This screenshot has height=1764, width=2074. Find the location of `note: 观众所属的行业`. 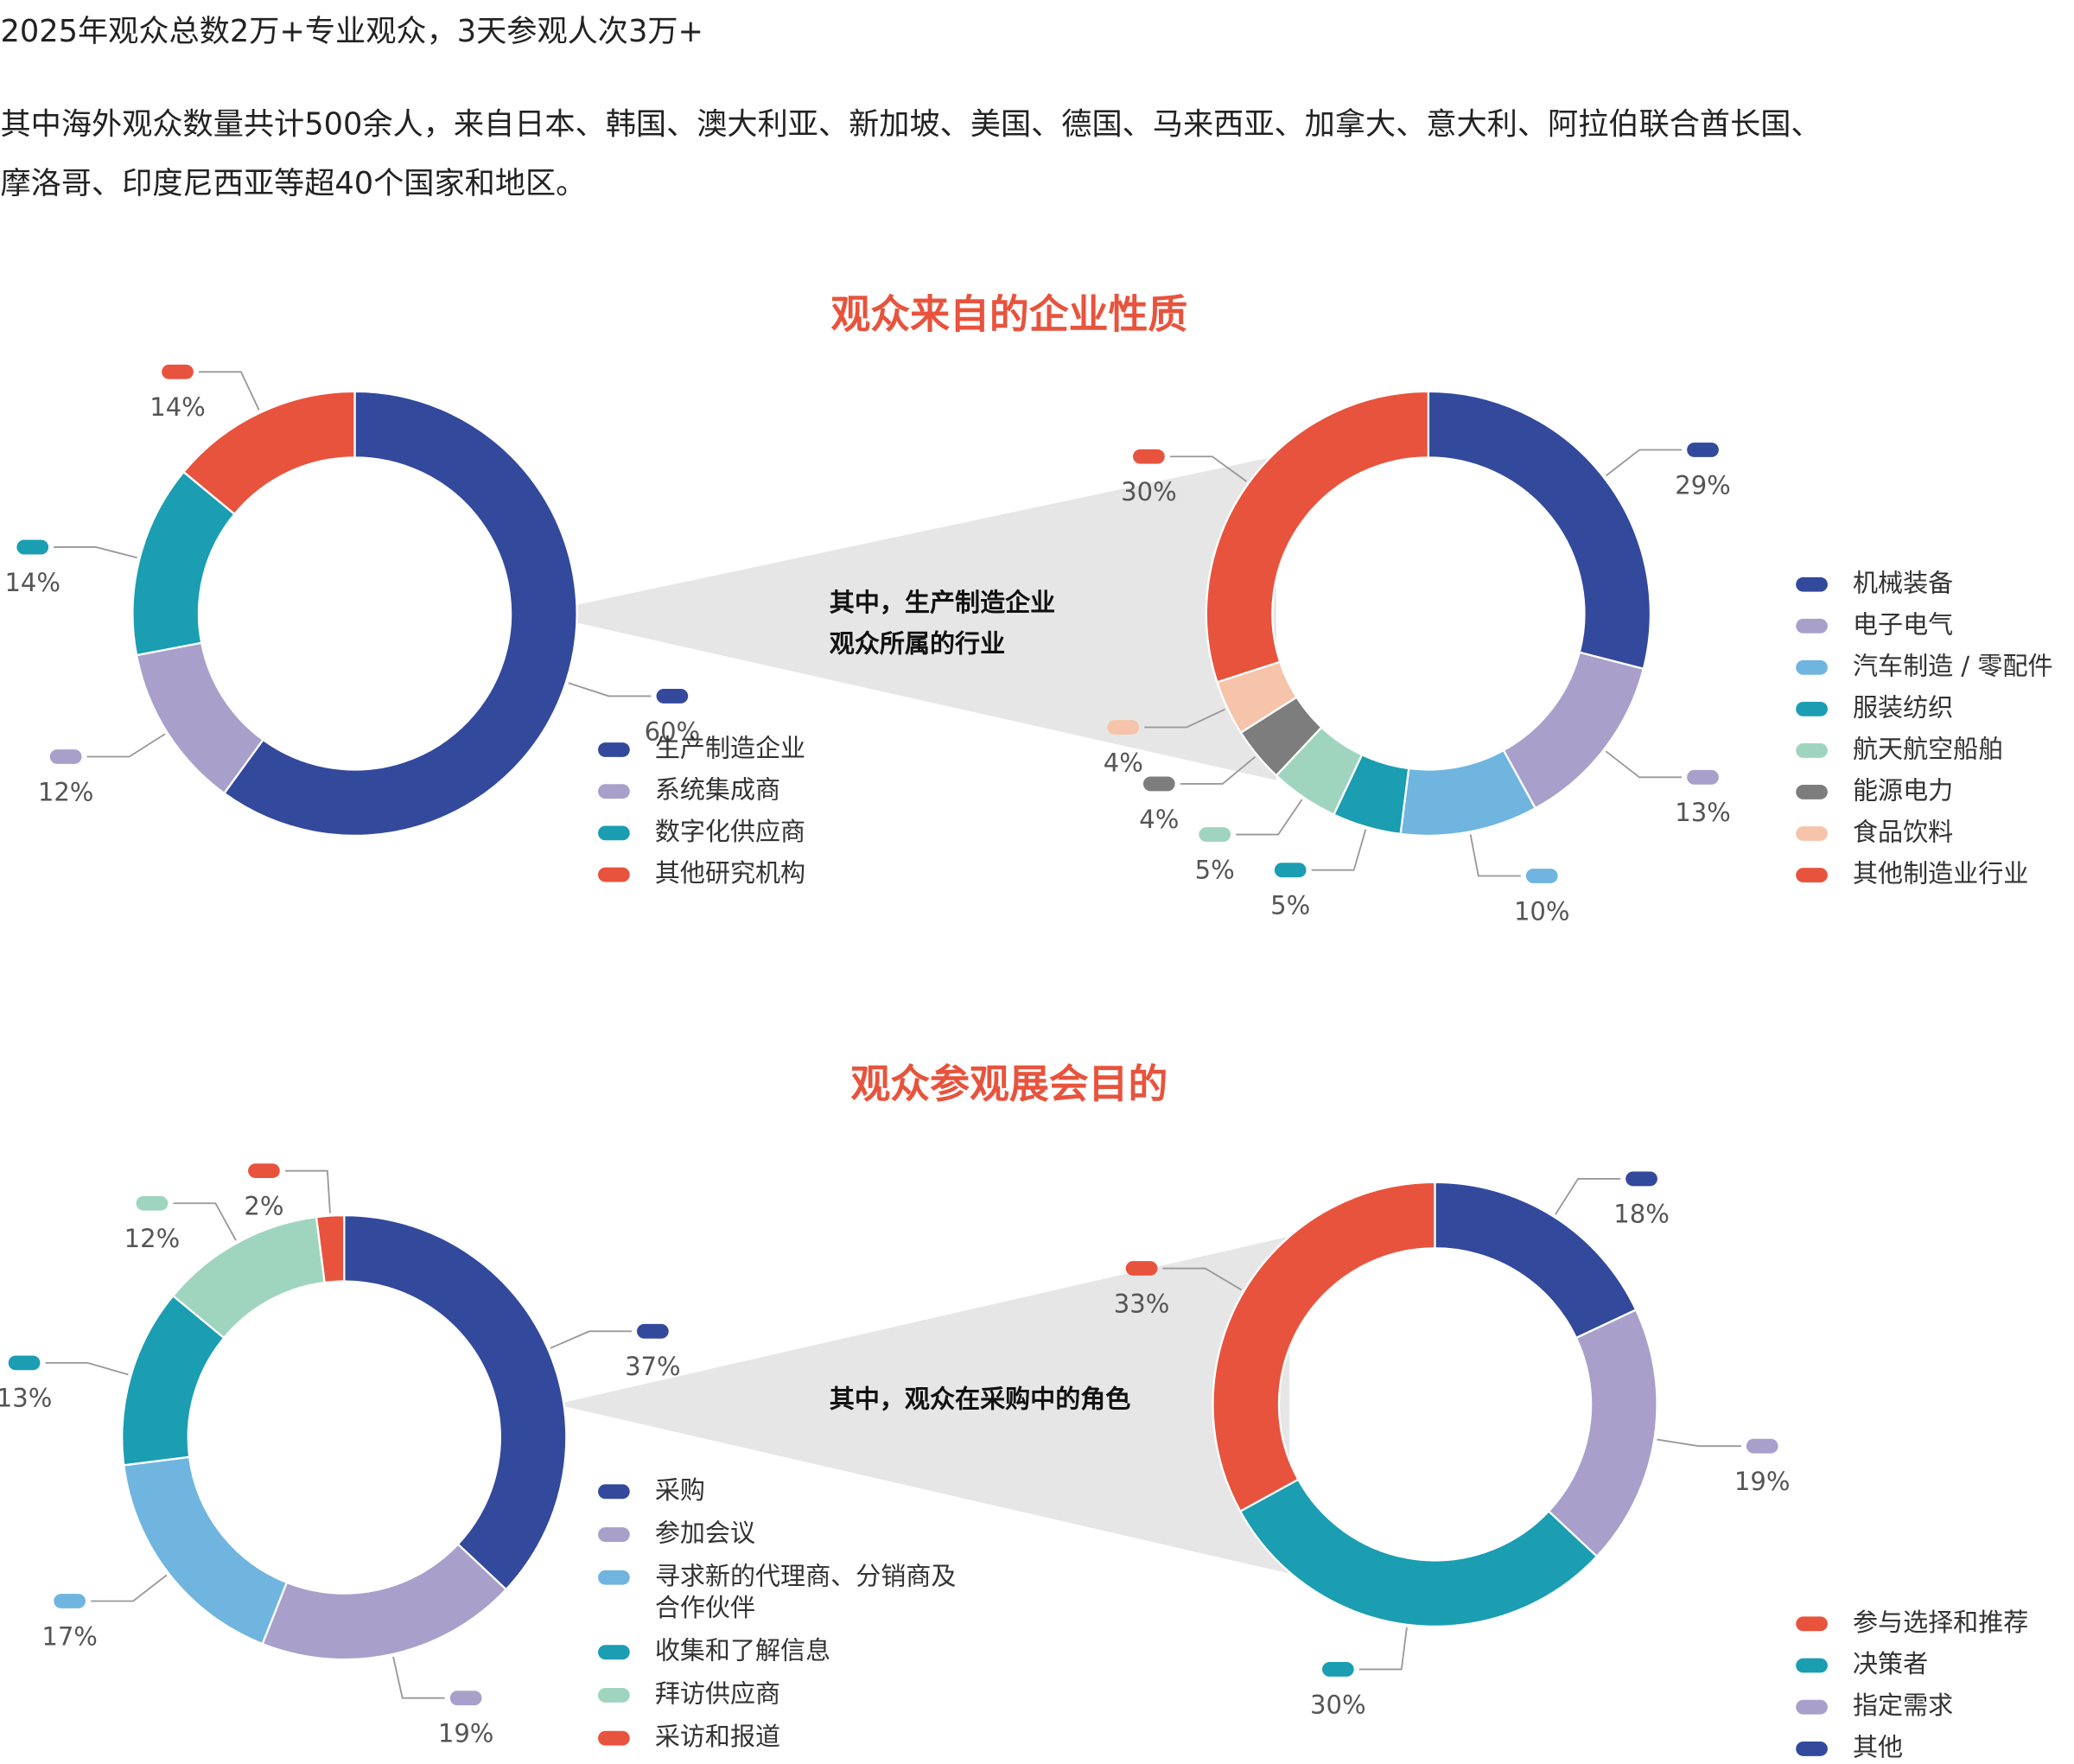

note: 观众所属的行业 is located at coordinates (917, 644).